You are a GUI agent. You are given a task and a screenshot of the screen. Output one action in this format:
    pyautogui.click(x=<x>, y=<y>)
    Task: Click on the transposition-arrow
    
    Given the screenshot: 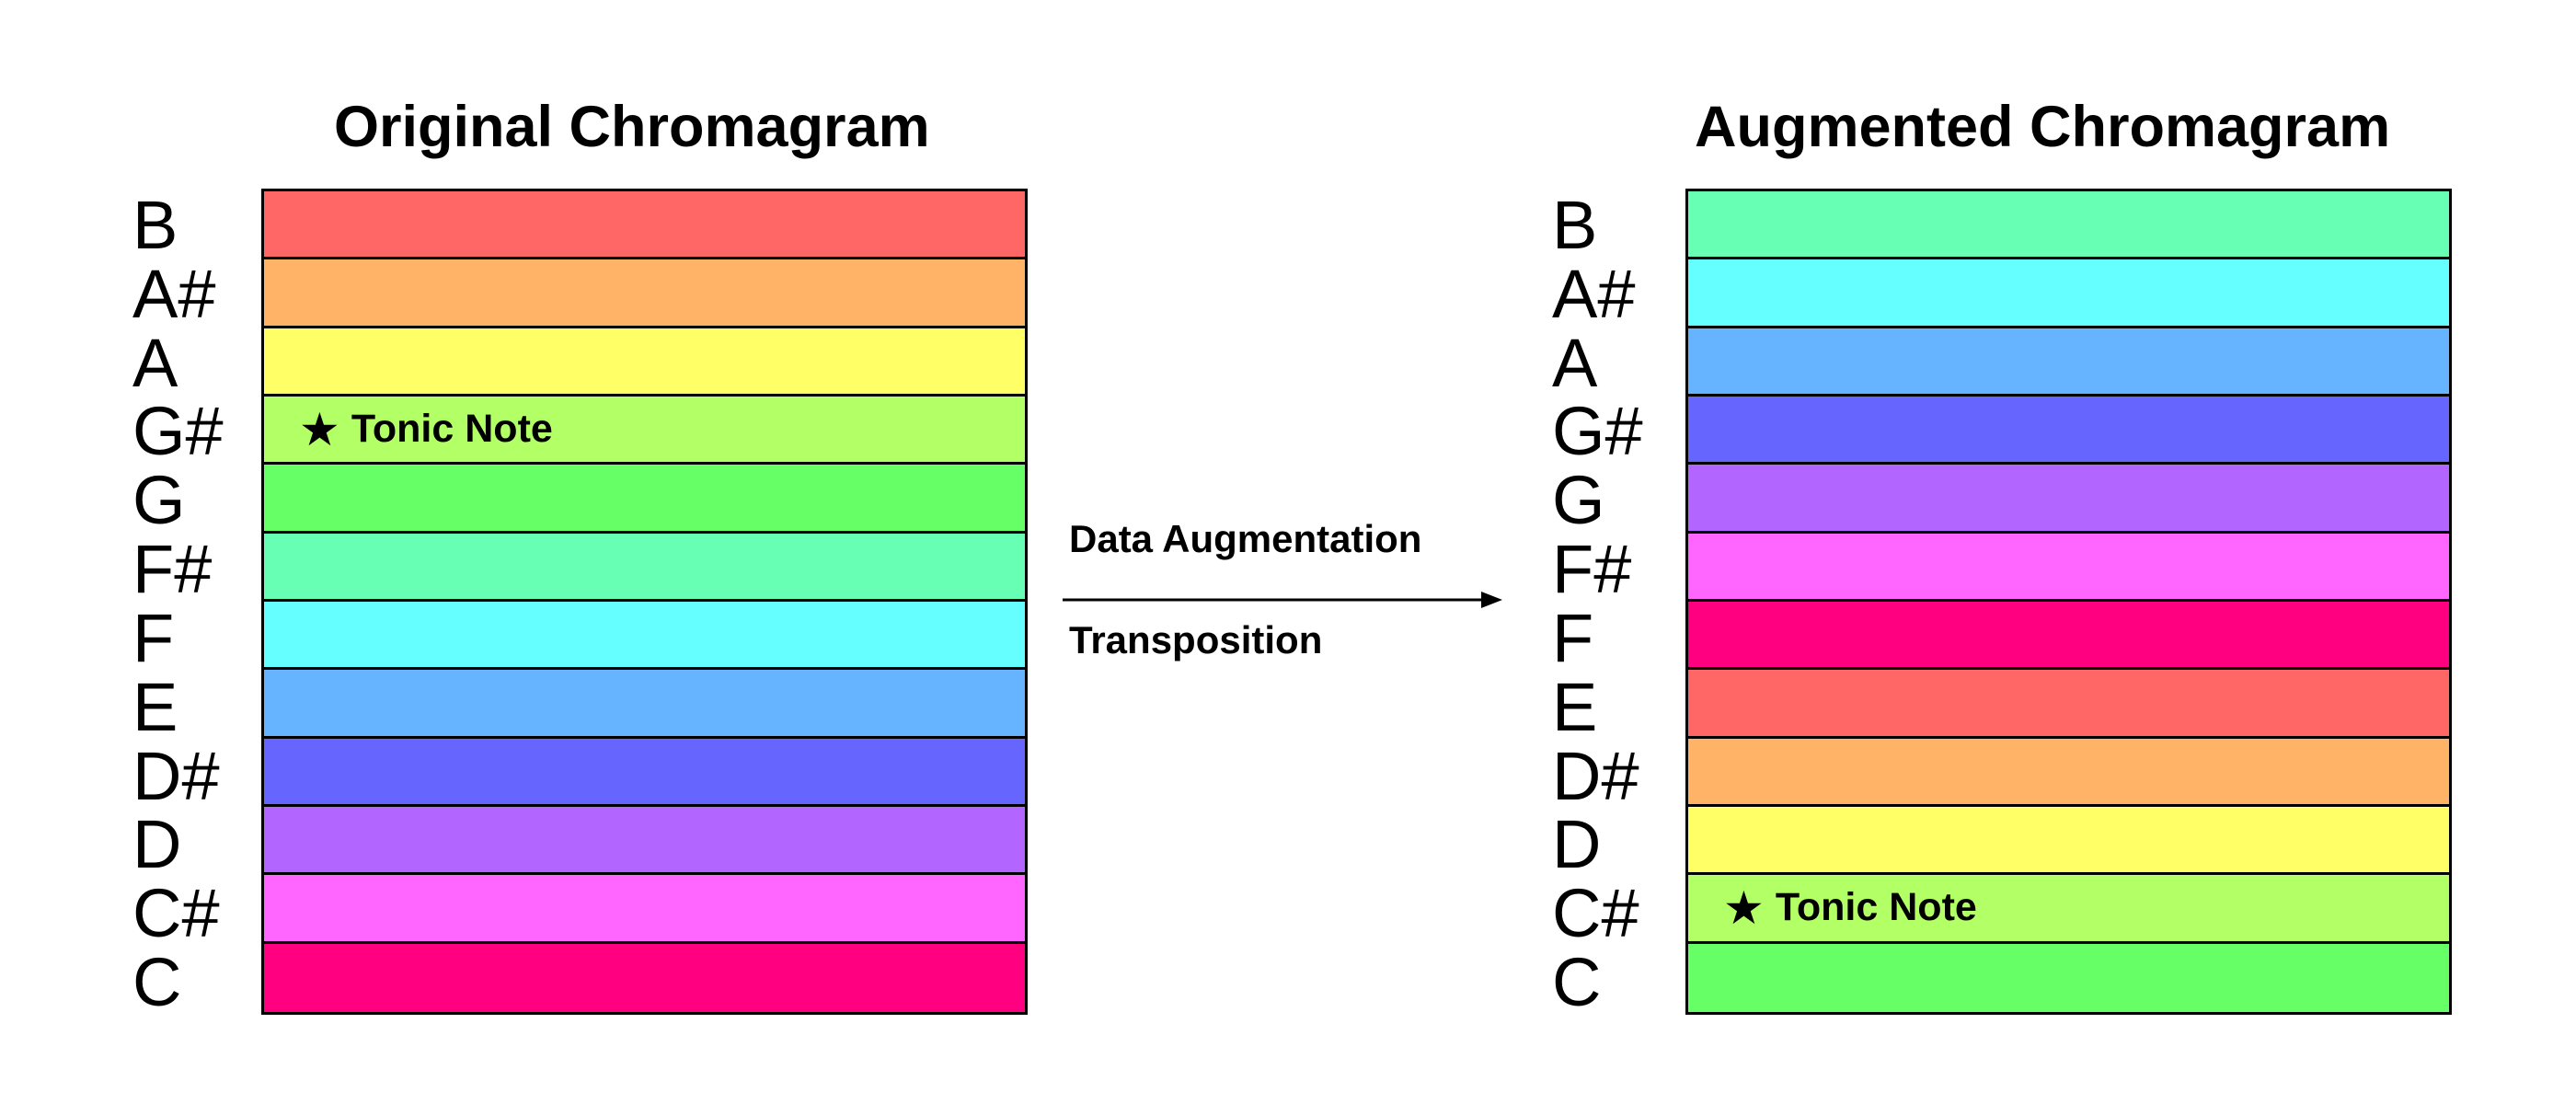 What is the action you would take?
    pyautogui.click(x=1282, y=600)
    